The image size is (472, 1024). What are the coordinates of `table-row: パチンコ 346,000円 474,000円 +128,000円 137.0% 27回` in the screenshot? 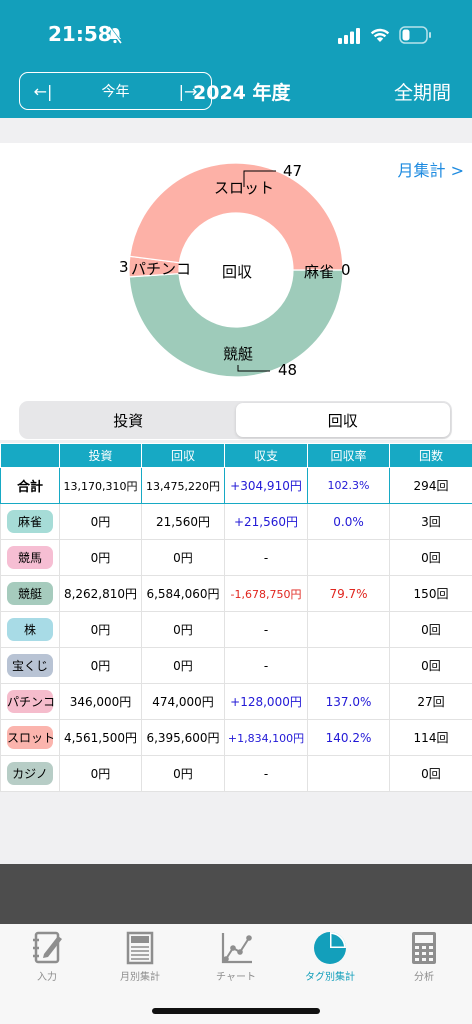 It's located at (236, 701).